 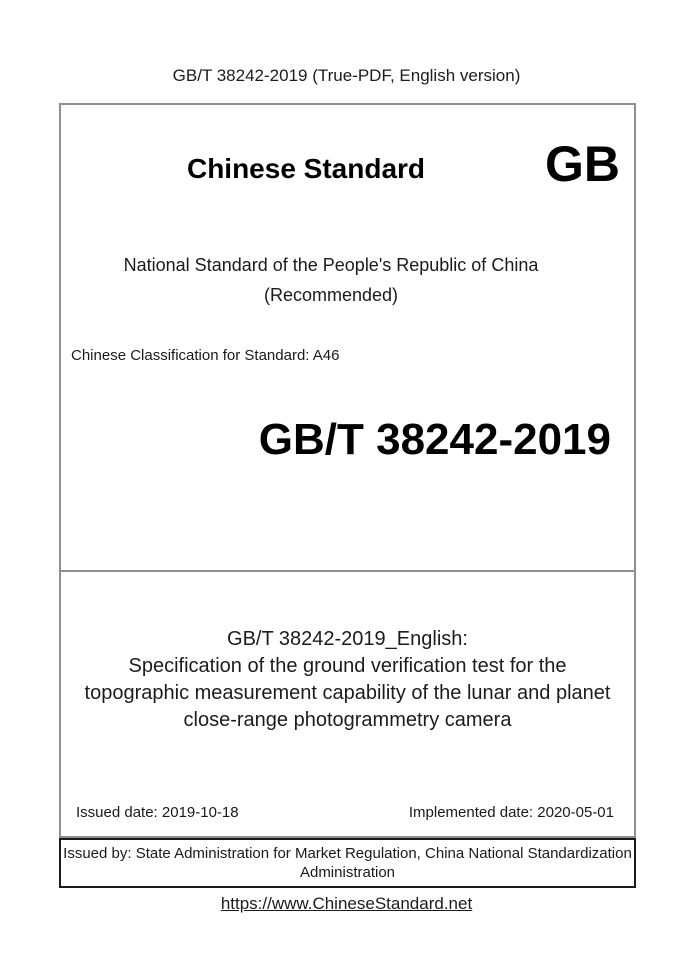 I want to click on classification-line: Chinese Classification for Standard: A46, so click(x=205, y=355).